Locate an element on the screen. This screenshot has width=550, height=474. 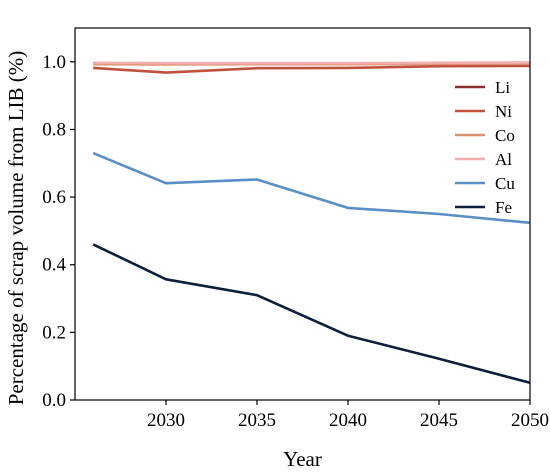
y-tick-label: 0.0 is located at coordinates (54, 400).